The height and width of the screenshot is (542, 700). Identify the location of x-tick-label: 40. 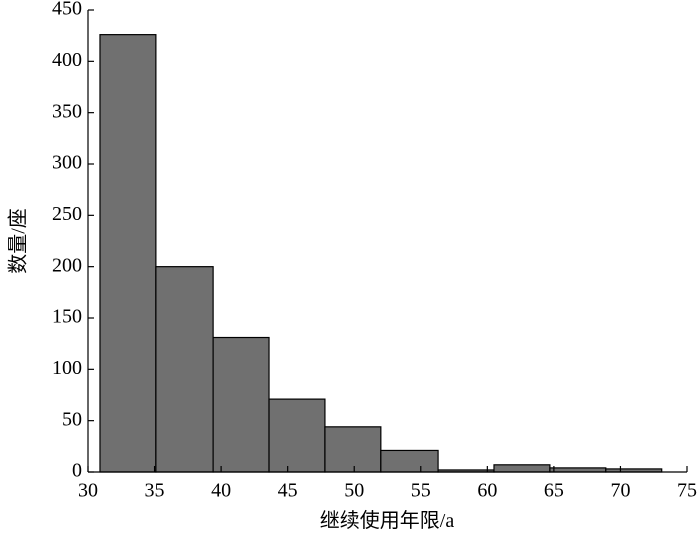
(221, 491).